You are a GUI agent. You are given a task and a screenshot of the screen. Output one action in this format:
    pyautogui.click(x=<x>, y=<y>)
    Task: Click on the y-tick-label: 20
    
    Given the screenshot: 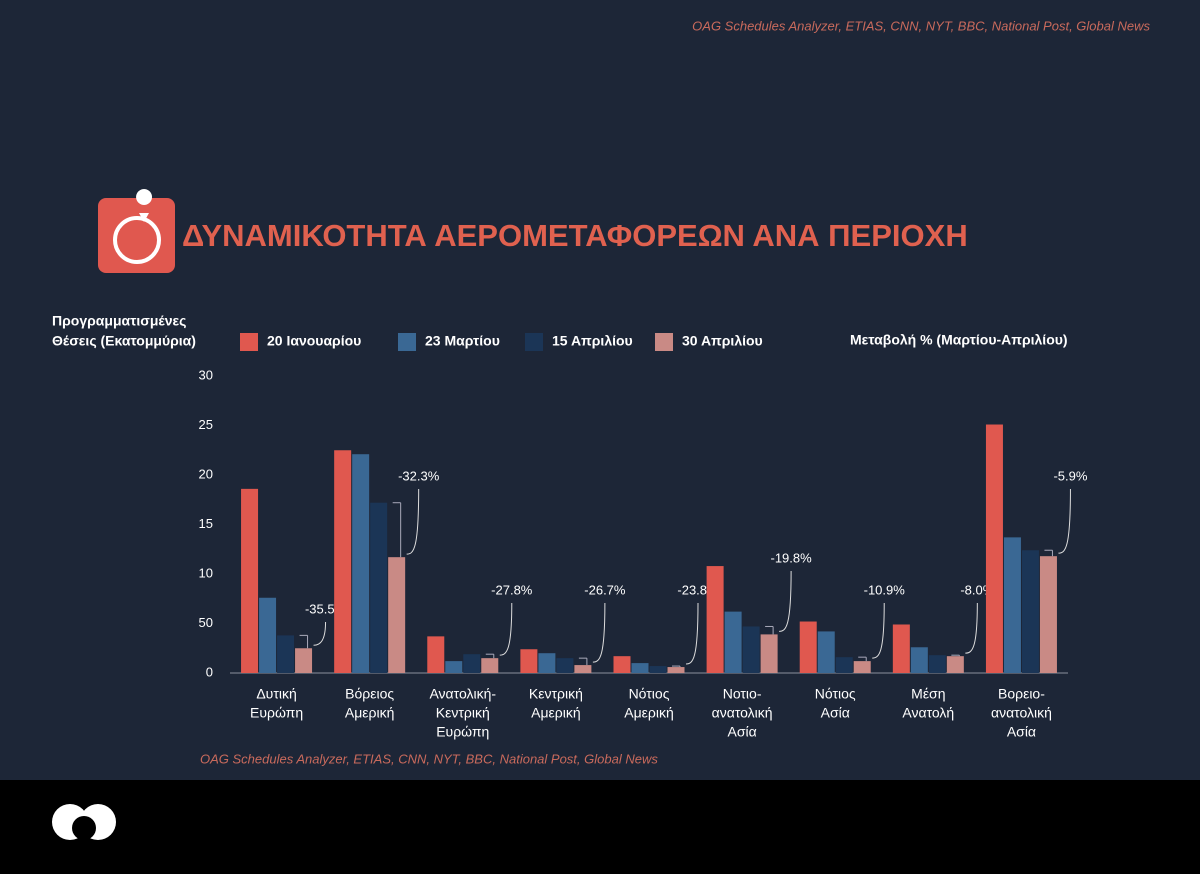 What is the action you would take?
    pyautogui.click(x=206, y=473)
    